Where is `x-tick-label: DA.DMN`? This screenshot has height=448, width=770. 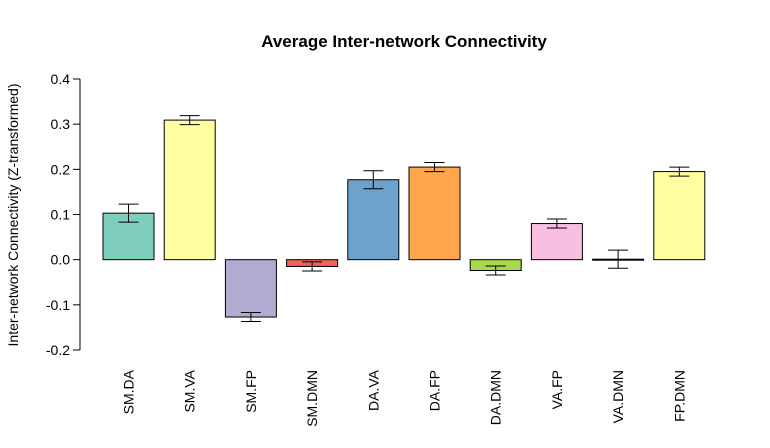
x-tick-label: DA.DMN is located at coordinates (496, 397).